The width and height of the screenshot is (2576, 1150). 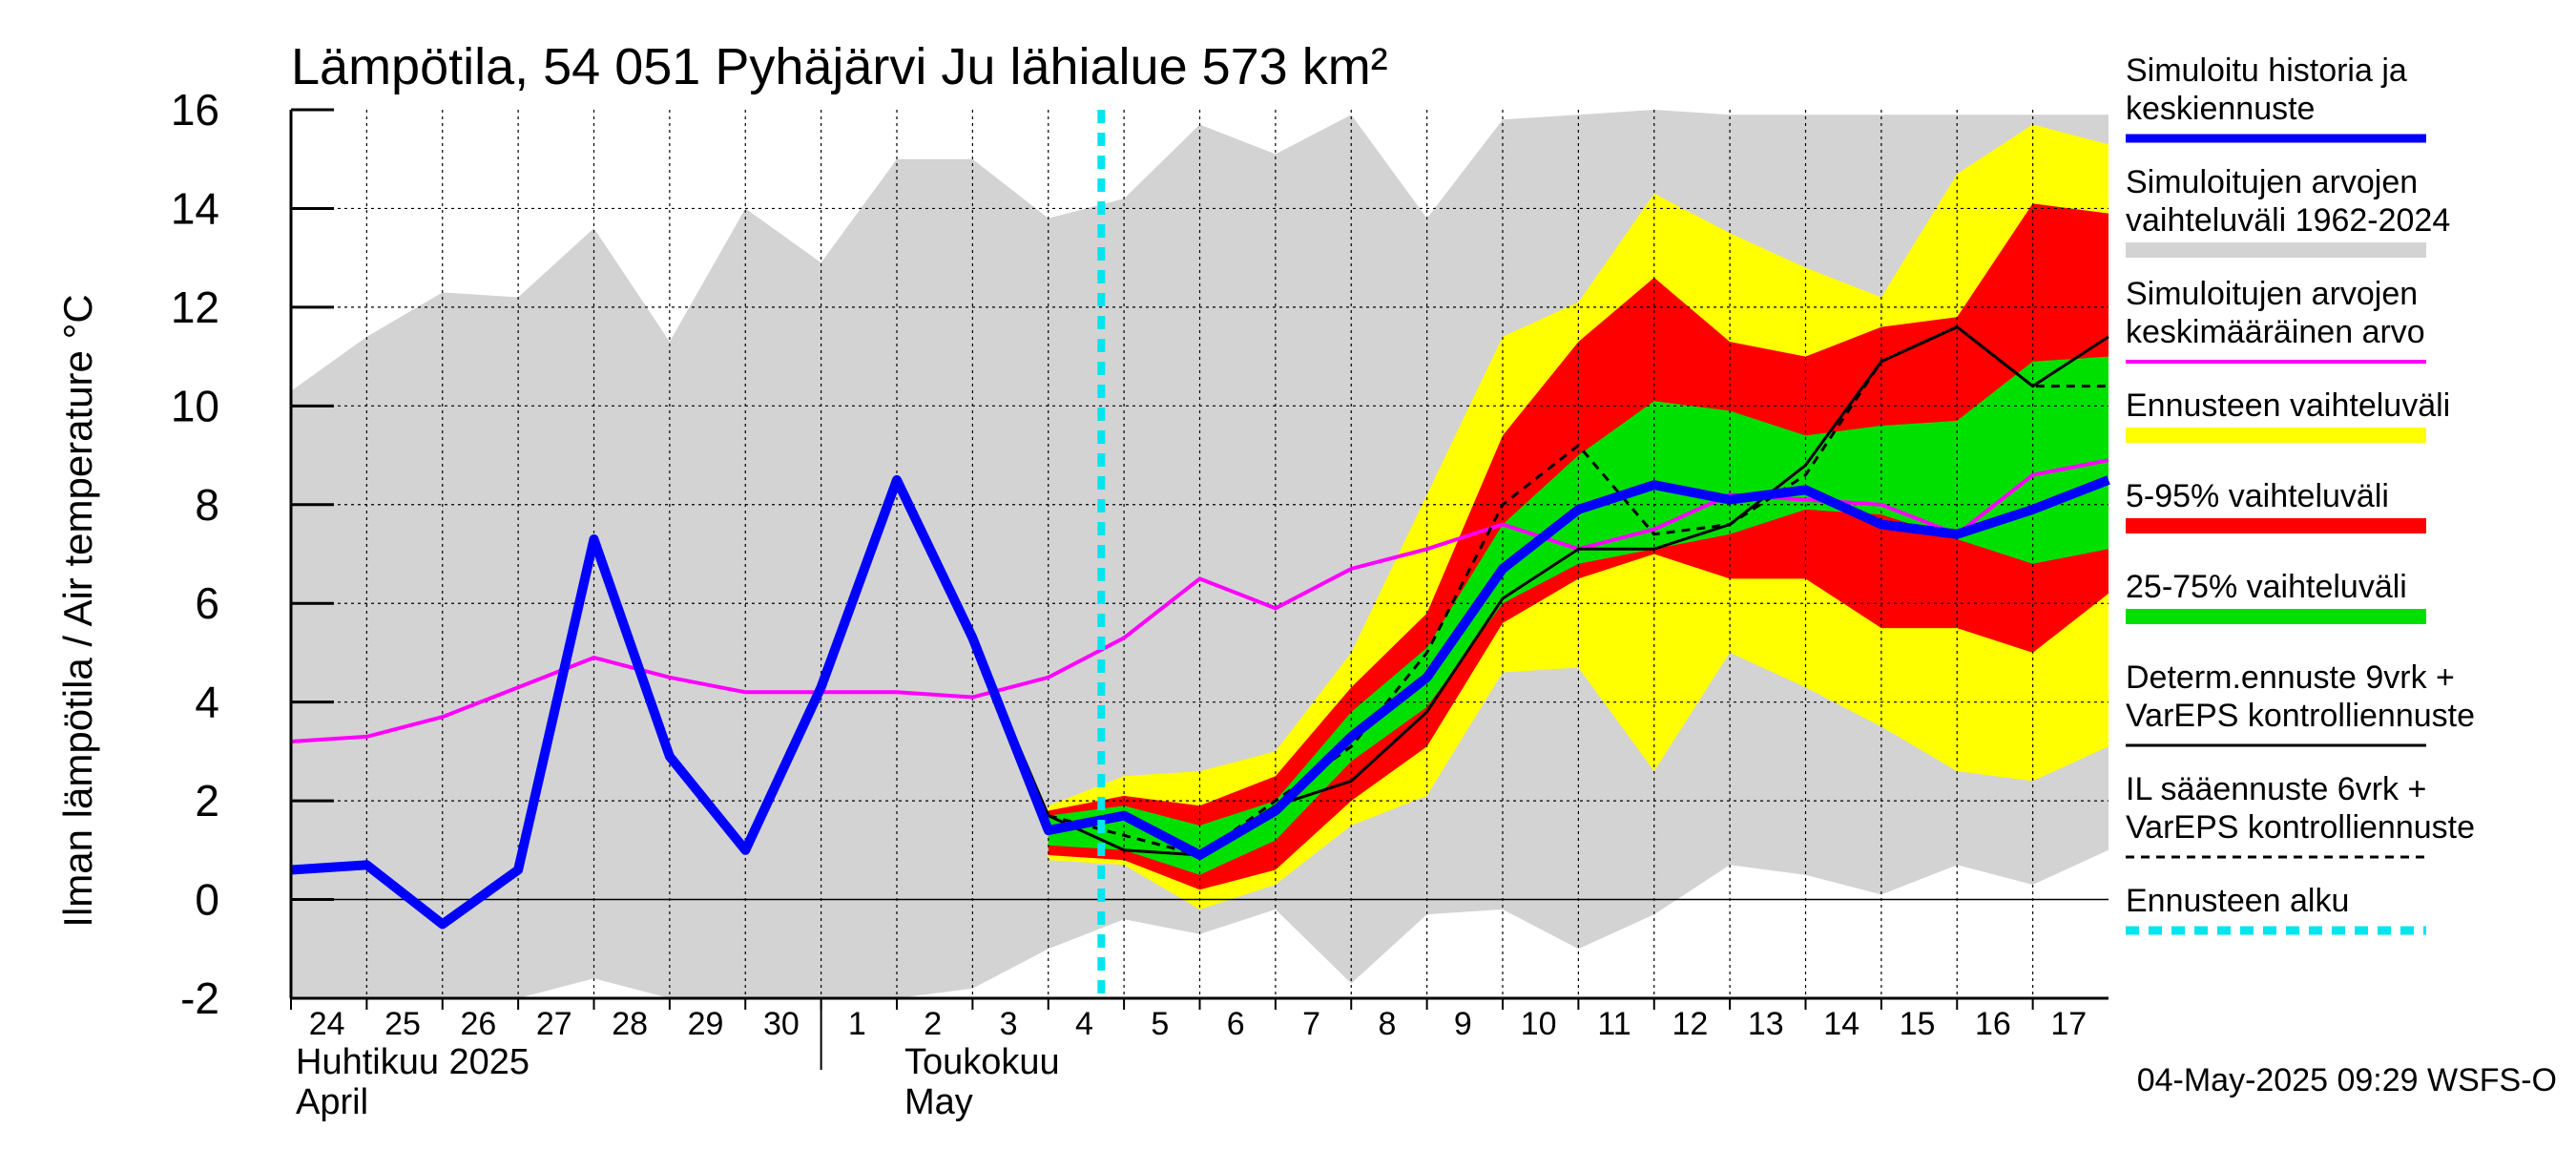 What do you see at coordinates (982, 1062) in the screenshot?
I see `month-label-fi: Toukokuu` at bounding box center [982, 1062].